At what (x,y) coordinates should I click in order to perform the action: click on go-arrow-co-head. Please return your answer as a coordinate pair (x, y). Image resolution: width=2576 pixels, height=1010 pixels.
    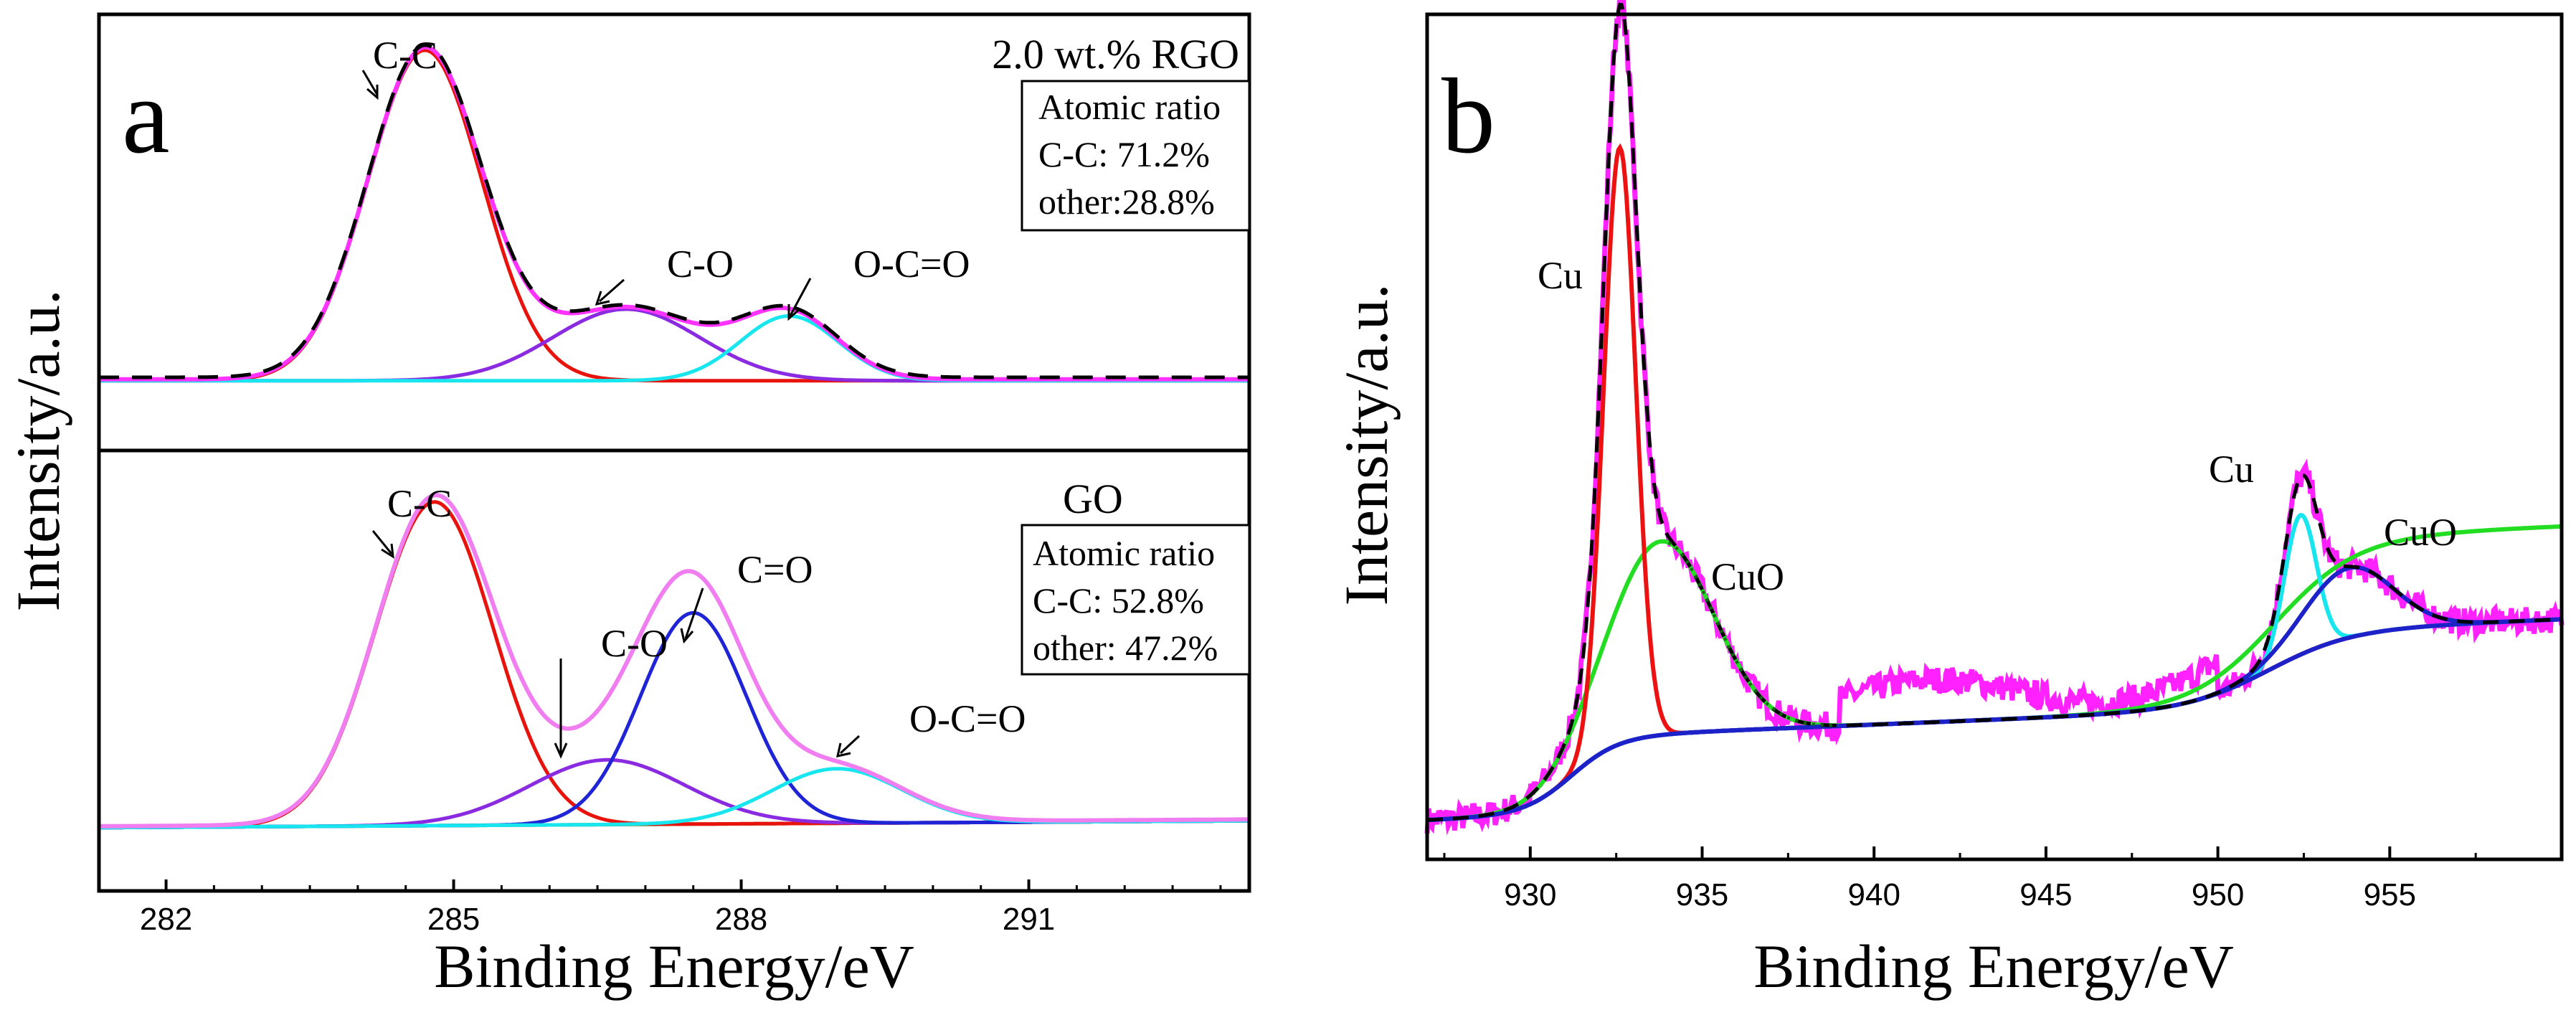
    Looking at the image, I should click on (561, 750).